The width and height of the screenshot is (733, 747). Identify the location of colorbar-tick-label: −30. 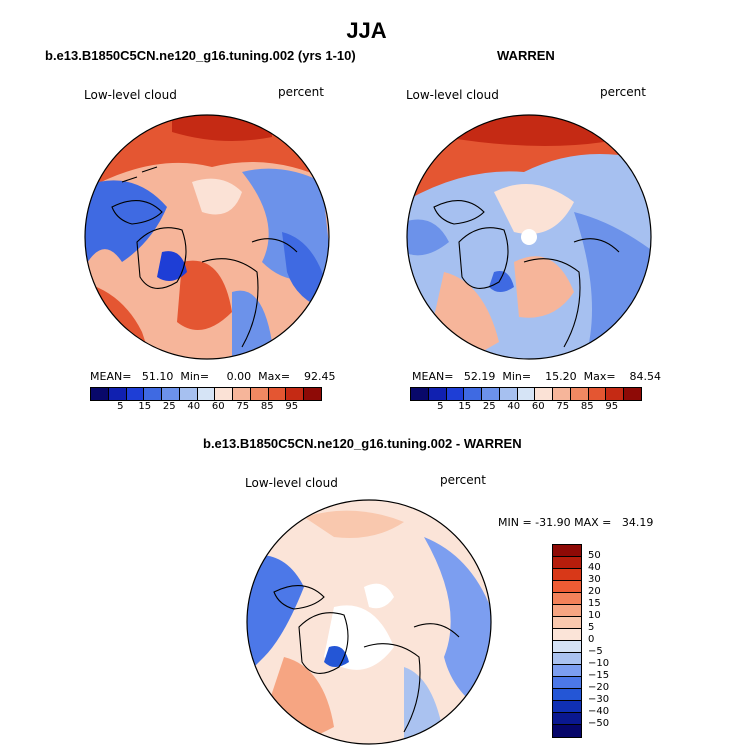
(599, 699).